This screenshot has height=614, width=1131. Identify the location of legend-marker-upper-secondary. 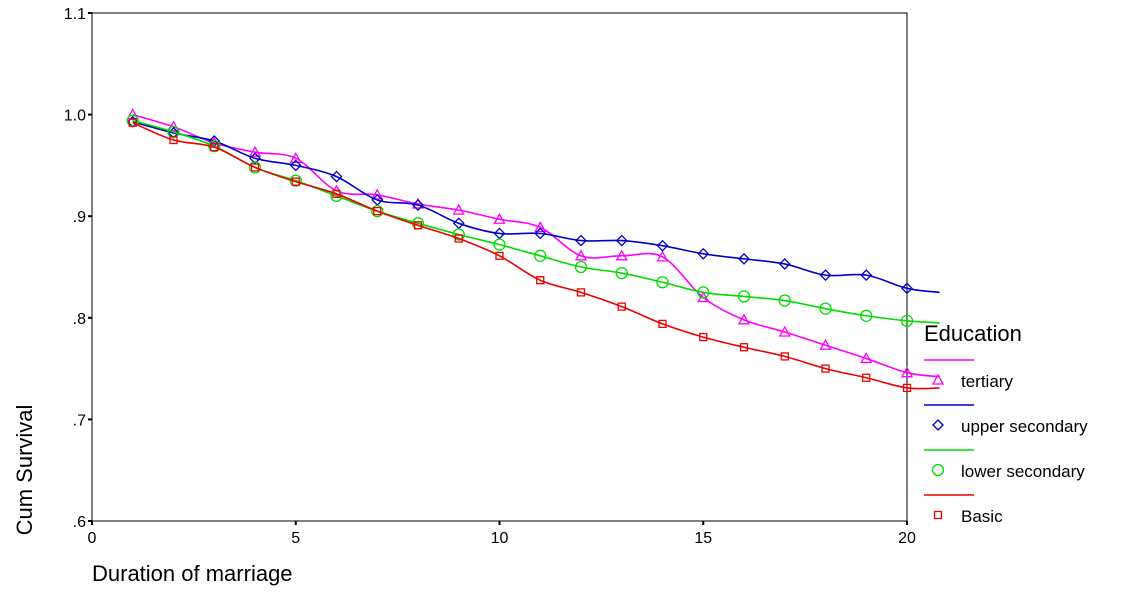
(938, 425).